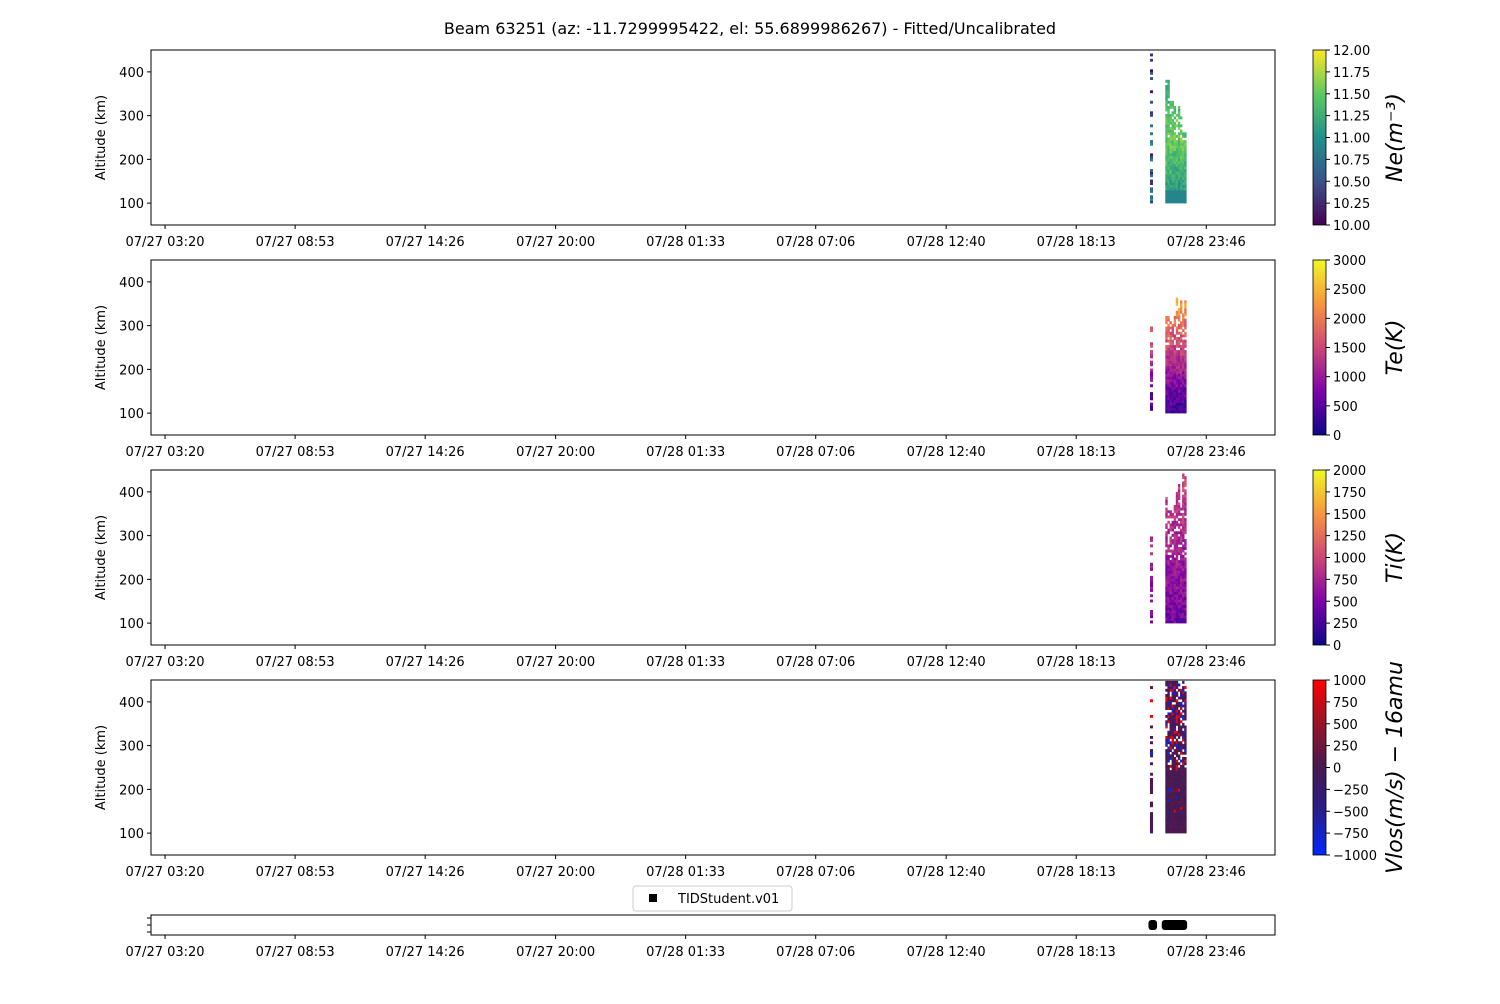 The width and height of the screenshot is (1500, 1004). What do you see at coordinates (1351, 51) in the screenshot?
I see `colorbar-tick-label: 12.00` at bounding box center [1351, 51].